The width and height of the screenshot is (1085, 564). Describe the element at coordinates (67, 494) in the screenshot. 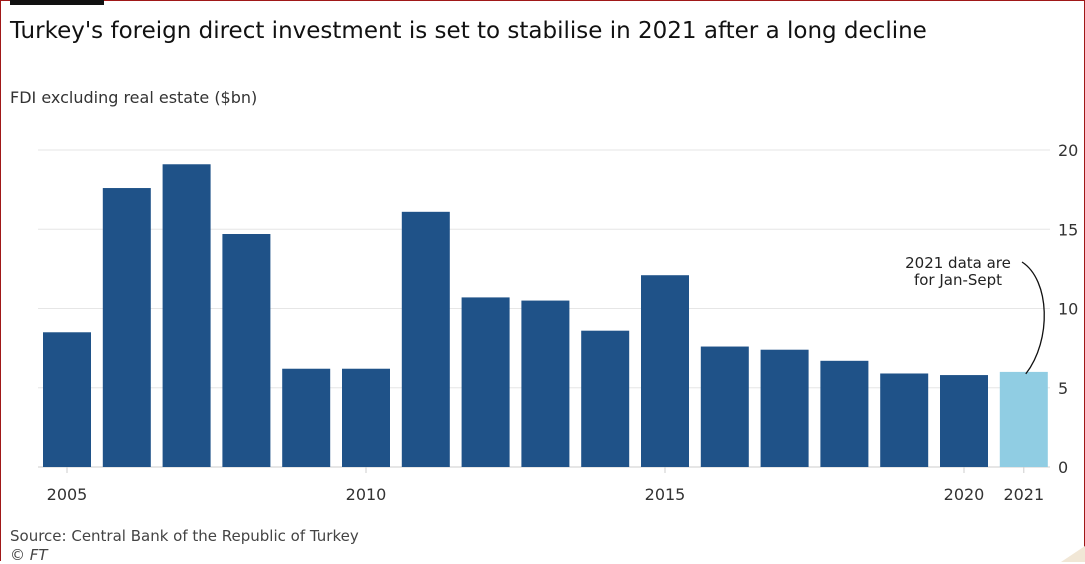

I see `x-tick-label: 2005` at that location.